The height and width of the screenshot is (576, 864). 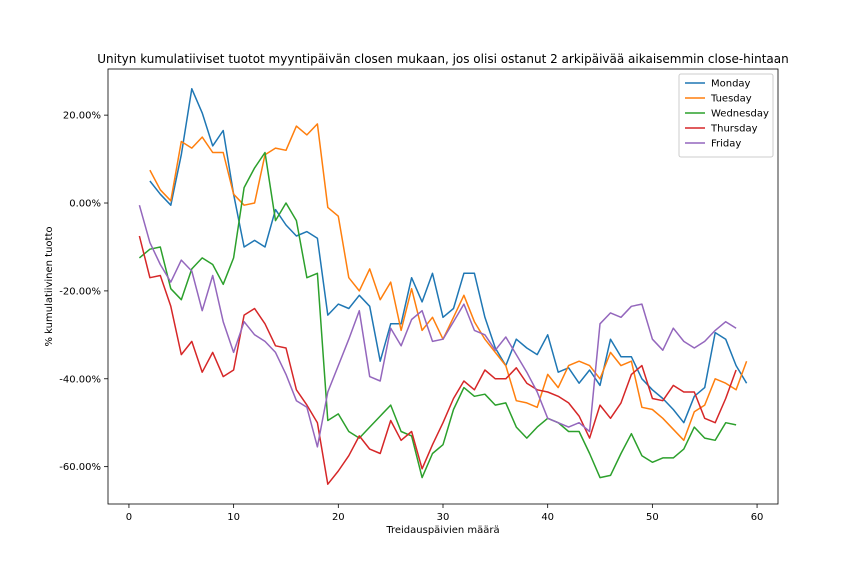 I want to click on x-tick-label: 30, so click(x=443, y=517).